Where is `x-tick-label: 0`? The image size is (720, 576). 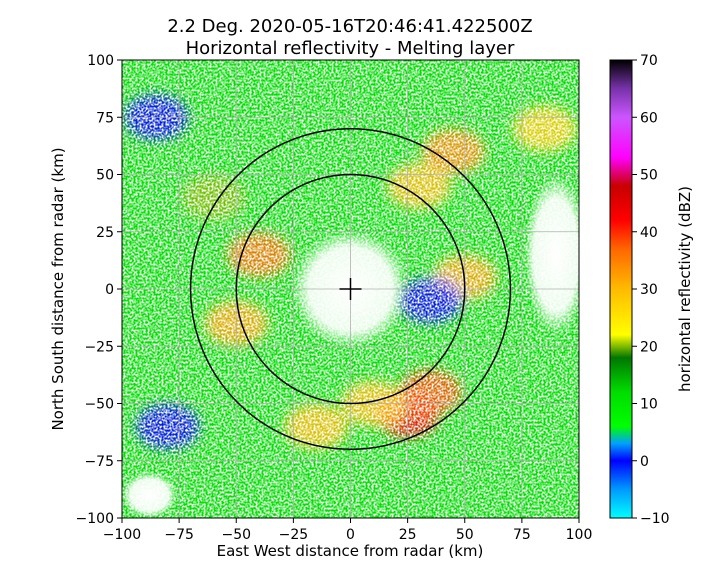 x-tick-label: 0 is located at coordinates (350, 535).